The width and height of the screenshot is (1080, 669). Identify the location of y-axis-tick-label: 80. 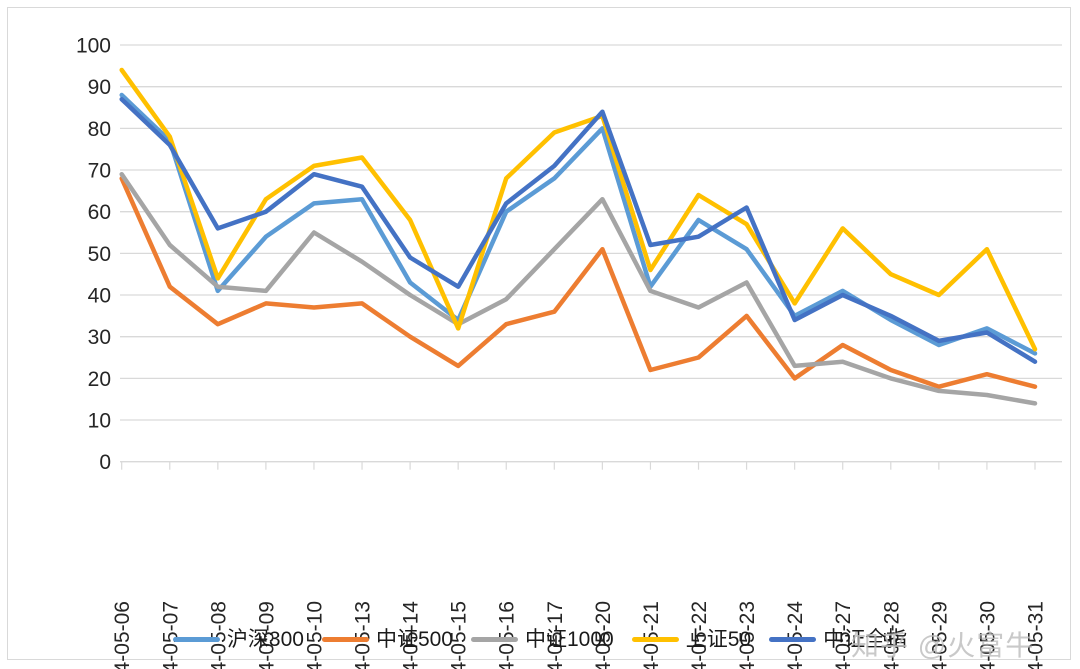
(99, 129).